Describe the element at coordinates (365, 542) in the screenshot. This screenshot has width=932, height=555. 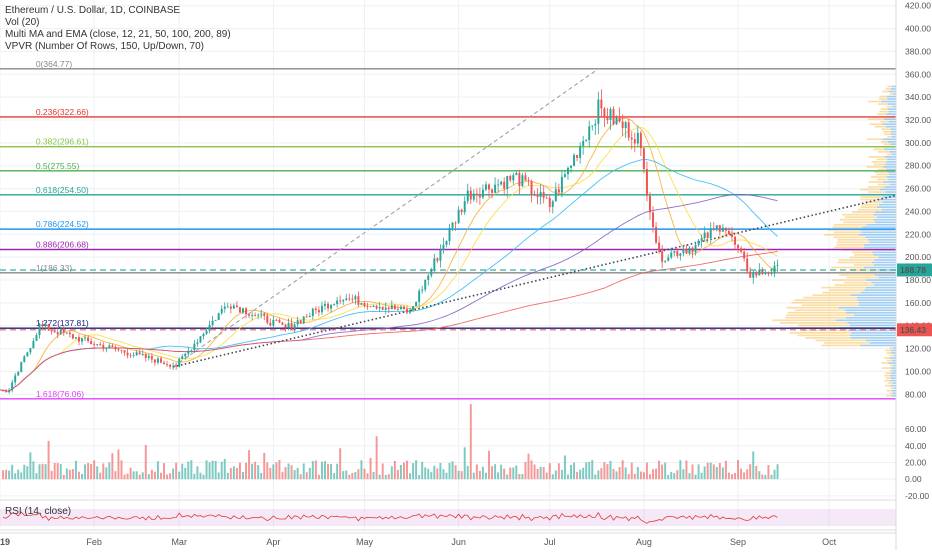
I see `time-tick: May` at that location.